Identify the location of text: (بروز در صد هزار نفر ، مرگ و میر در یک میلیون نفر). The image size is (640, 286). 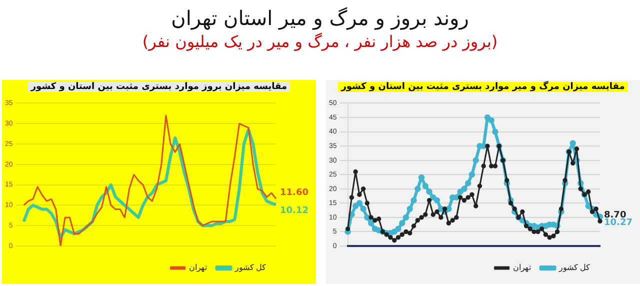
(320, 41).